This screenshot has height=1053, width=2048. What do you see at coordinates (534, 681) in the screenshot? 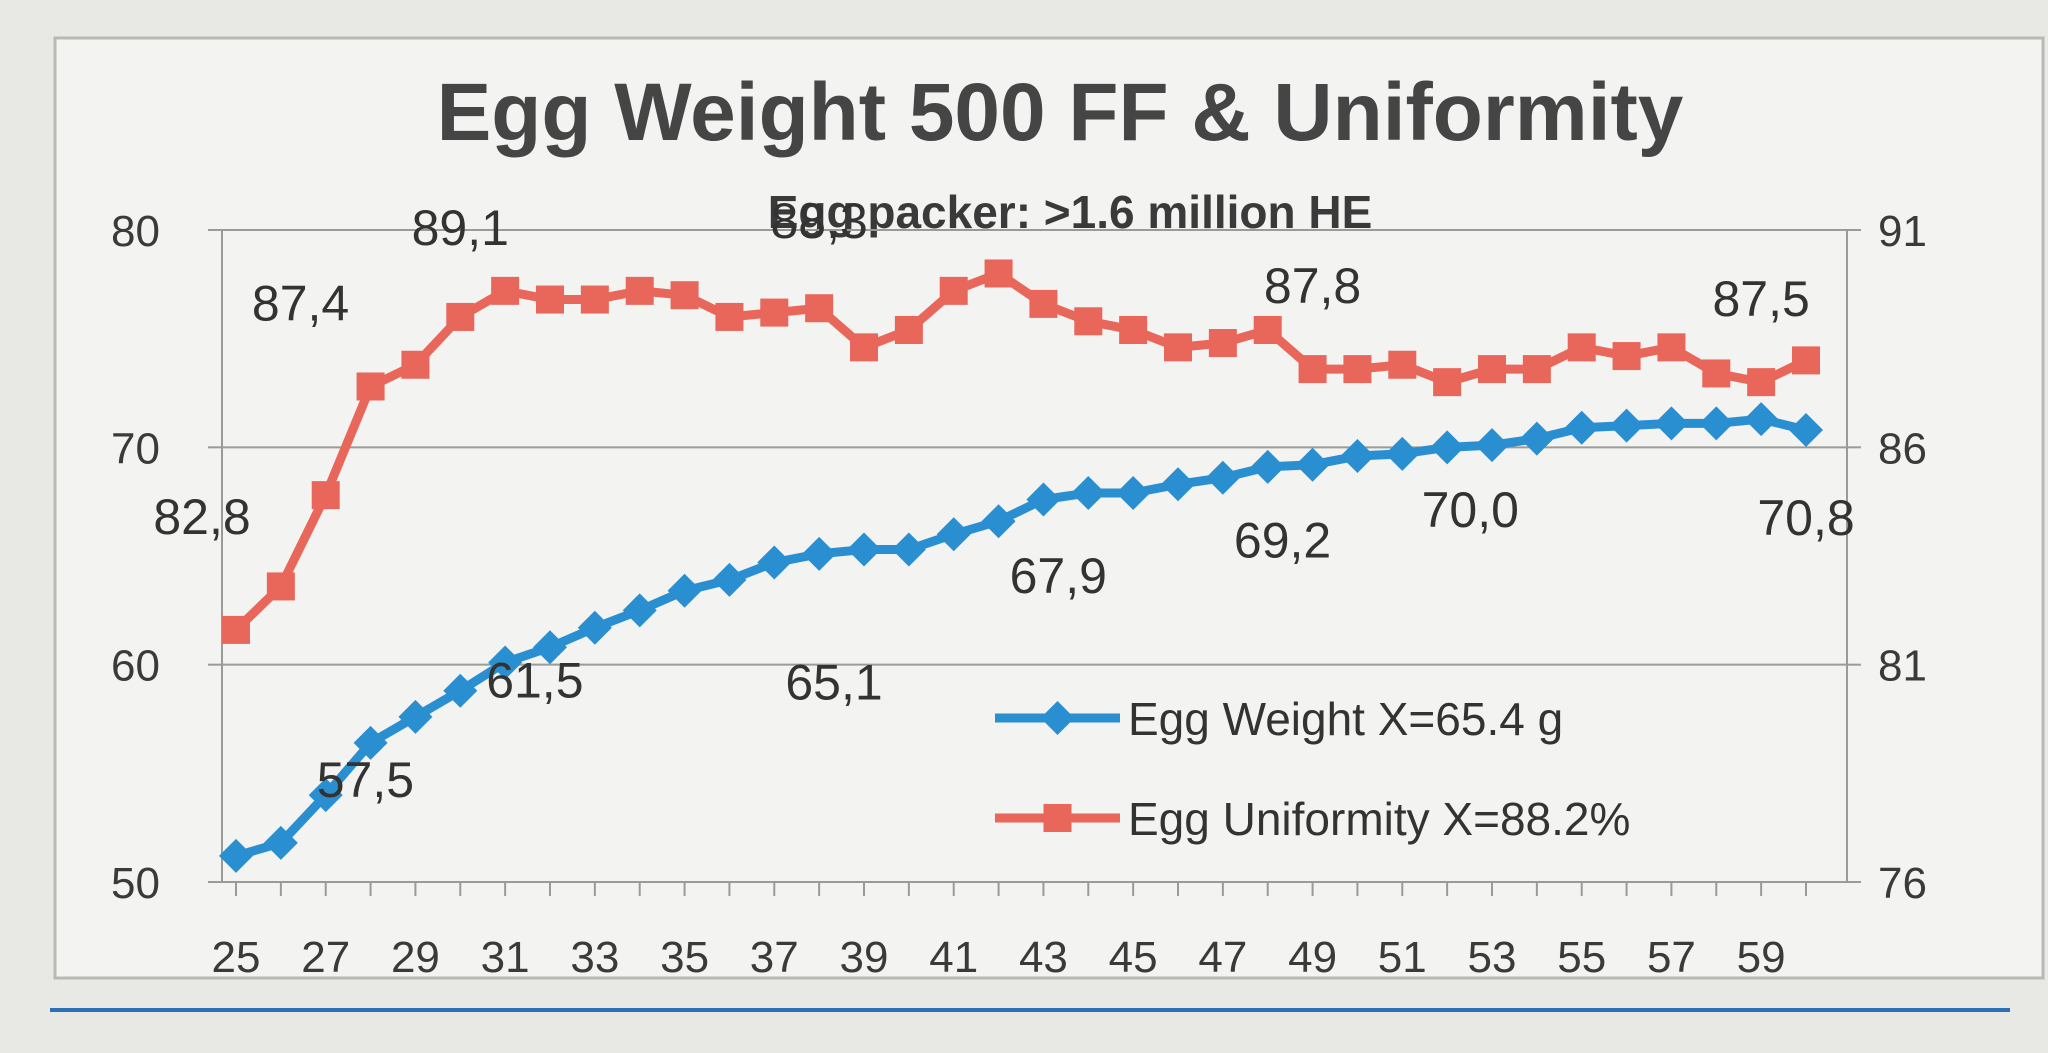
I see `data-label: 61,5` at bounding box center [534, 681].